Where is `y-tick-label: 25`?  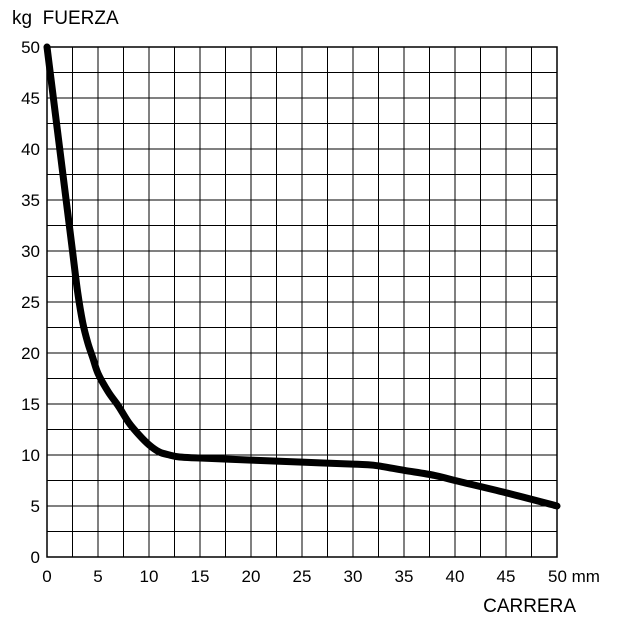
y-tick-label: 25 is located at coordinates (30, 302).